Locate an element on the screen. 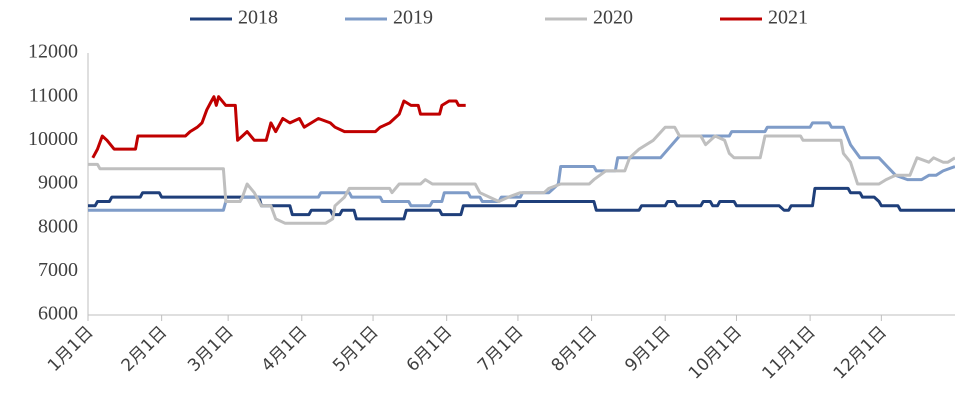 This screenshot has height=405, width=955. x-tick-label: 9月1日 is located at coordinates (647, 348).